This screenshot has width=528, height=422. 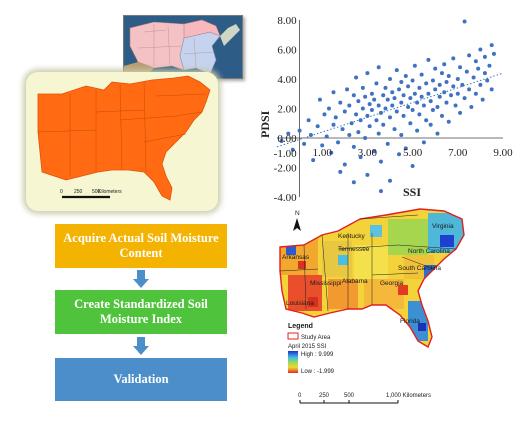 I want to click on y-axis-title: PDSI, so click(x=265, y=124).